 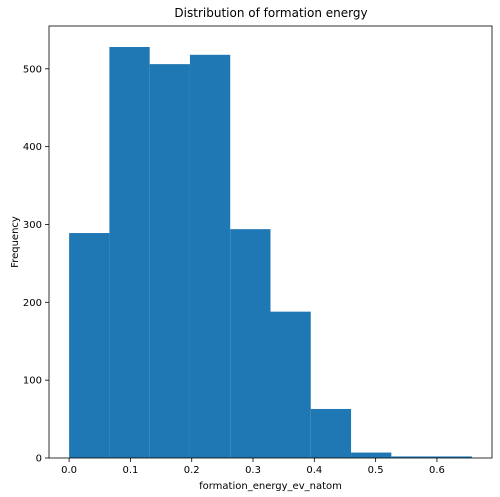 I want to click on x-tick-label: 0.0, so click(x=69, y=470).